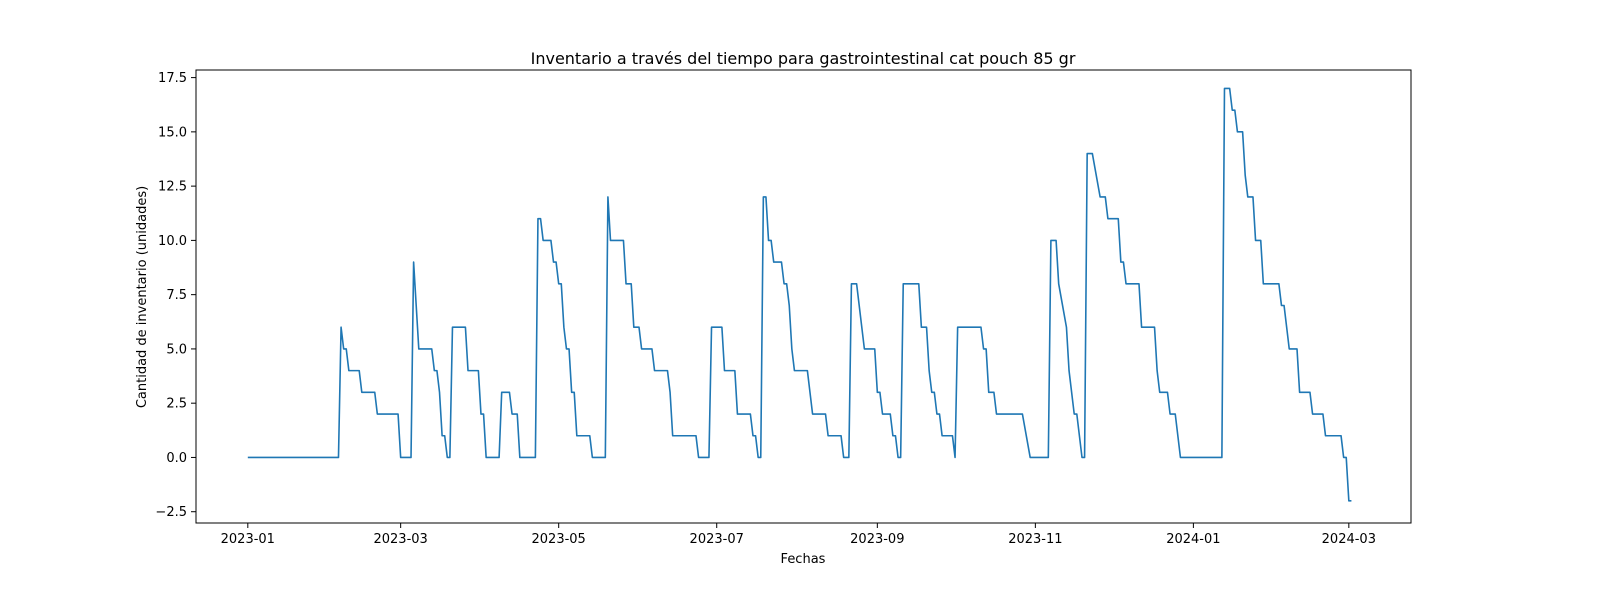  Describe the element at coordinates (248, 539) in the screenshot. I see `x-tick-label: 2023-01` at that location.